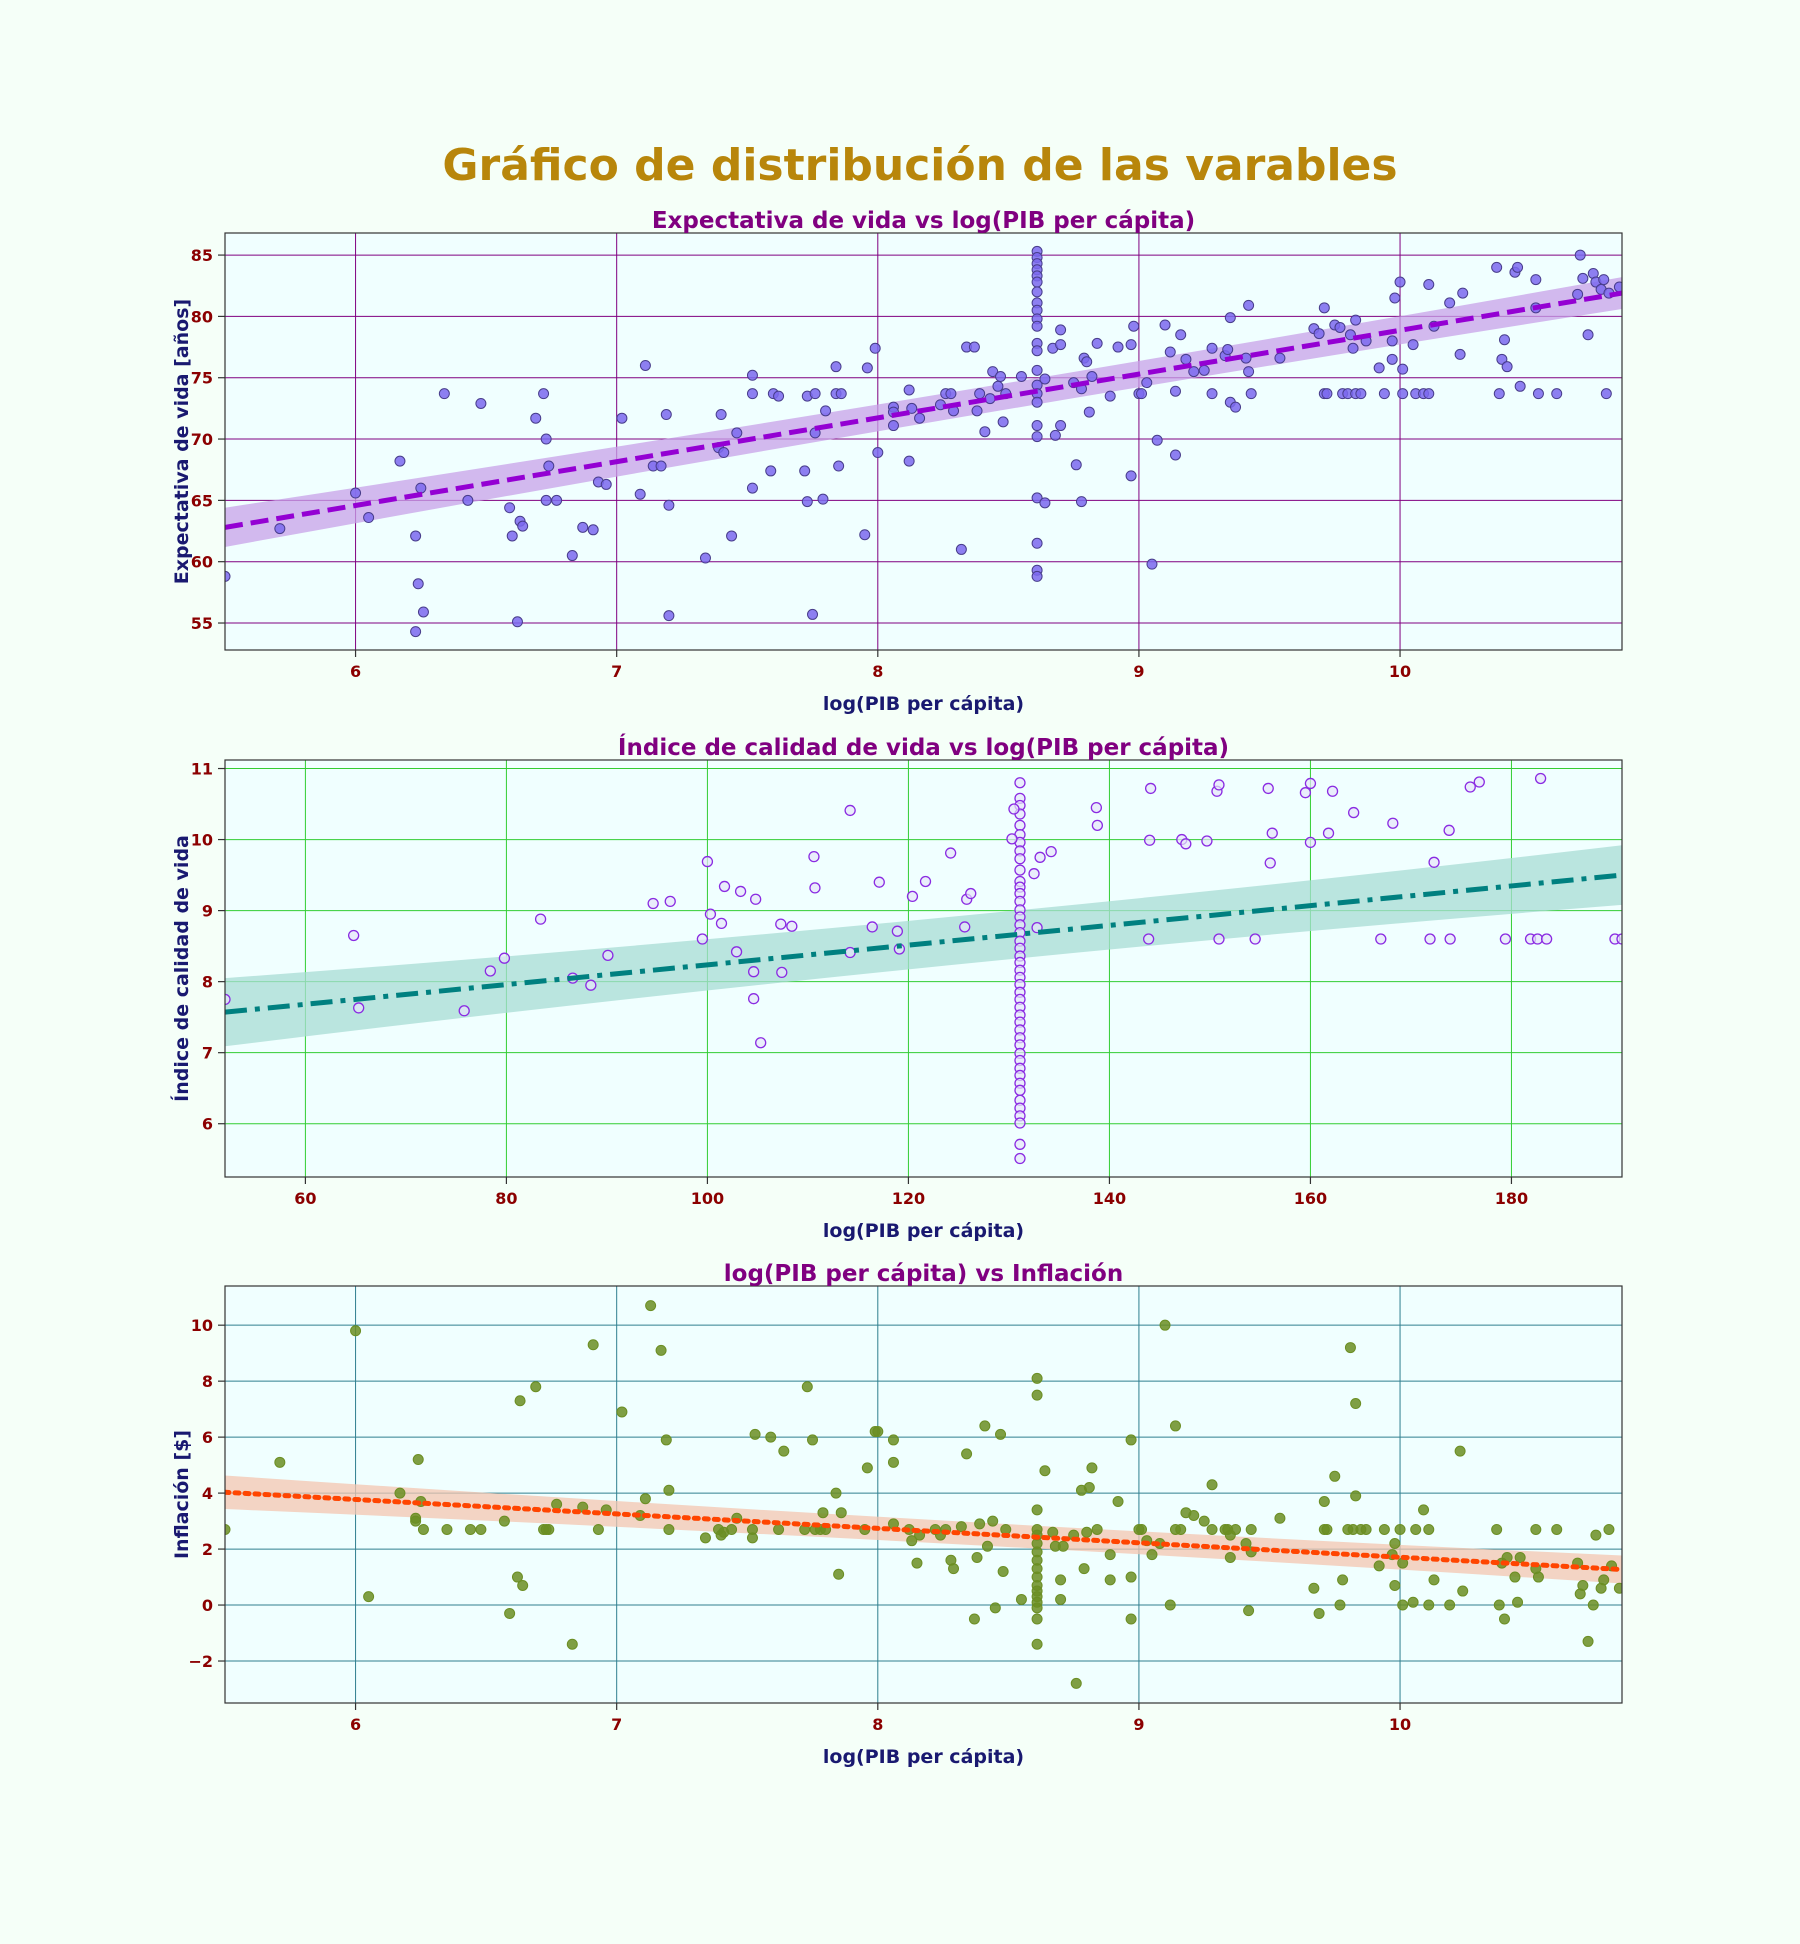  What do you see at coordinates (1400, 1724) in the screenshot?
I see `x-tick-label: 10` at bounding box center [1400, 1724].